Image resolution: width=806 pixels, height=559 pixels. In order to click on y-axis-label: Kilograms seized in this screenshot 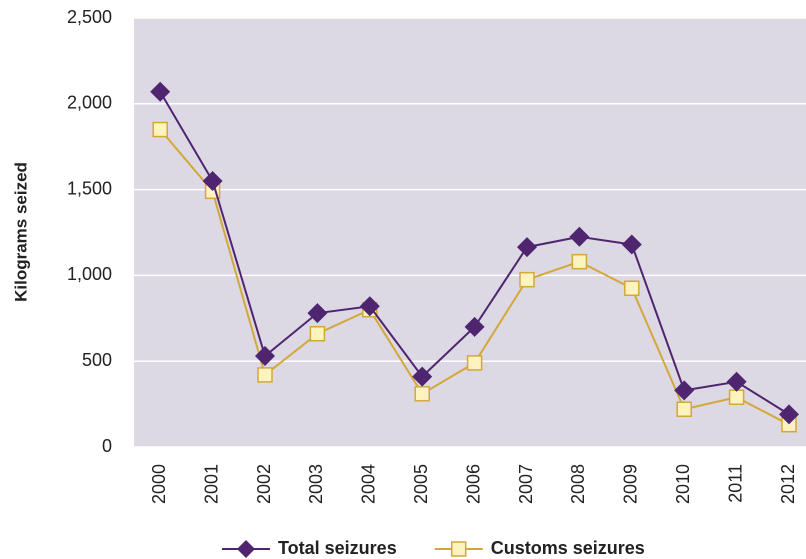, I will do `click(20, 232)`.